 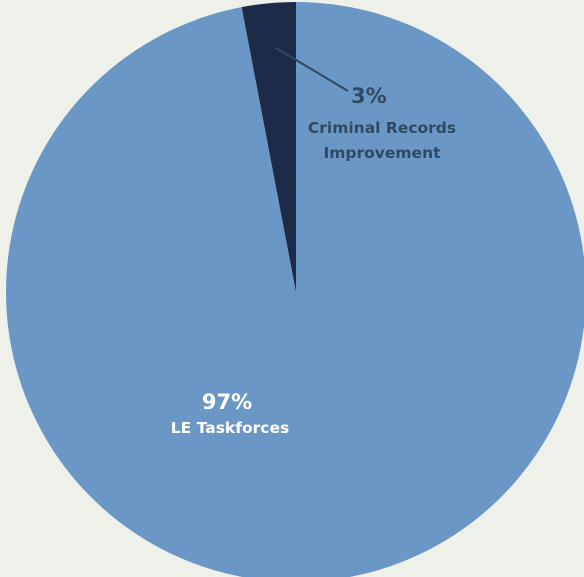 What do you see at coordinates (312, 69) in the screenshot?
I see `leader-line` at bounding box center [312, 69].